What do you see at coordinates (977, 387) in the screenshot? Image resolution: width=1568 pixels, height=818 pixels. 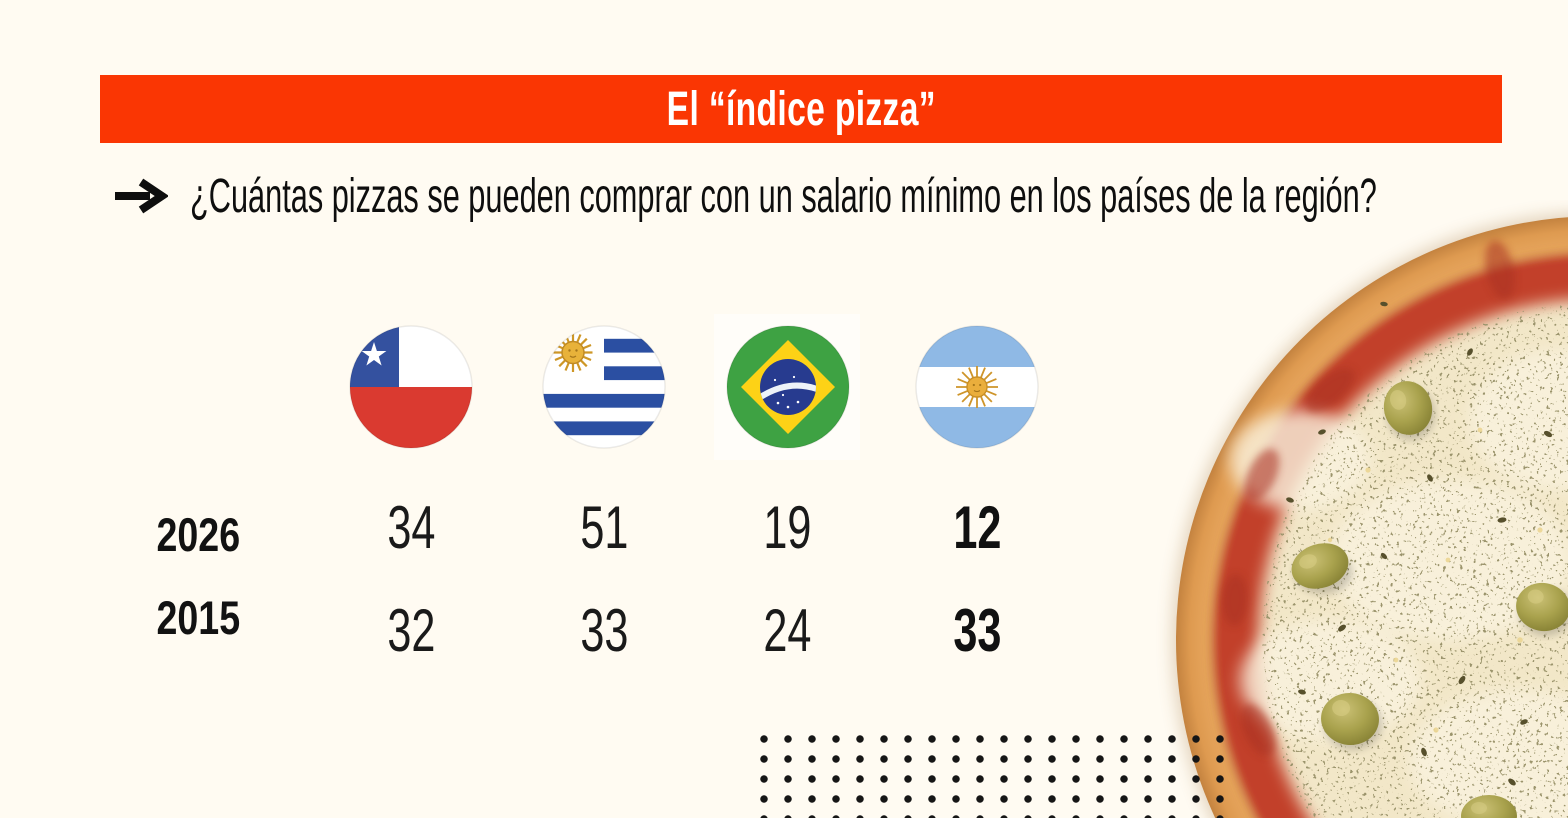 I see `argentina-flag-icon` at bounding box center [977, 387].